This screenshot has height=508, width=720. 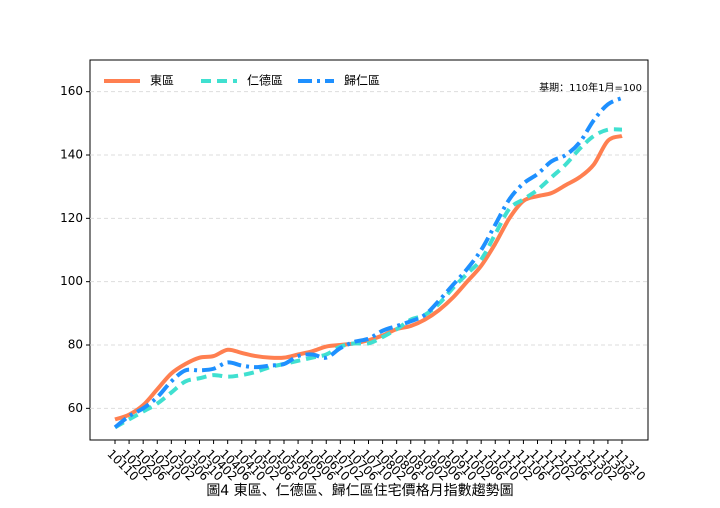 I want to click on y-tick-label: 80, so click(x=75, y=345).